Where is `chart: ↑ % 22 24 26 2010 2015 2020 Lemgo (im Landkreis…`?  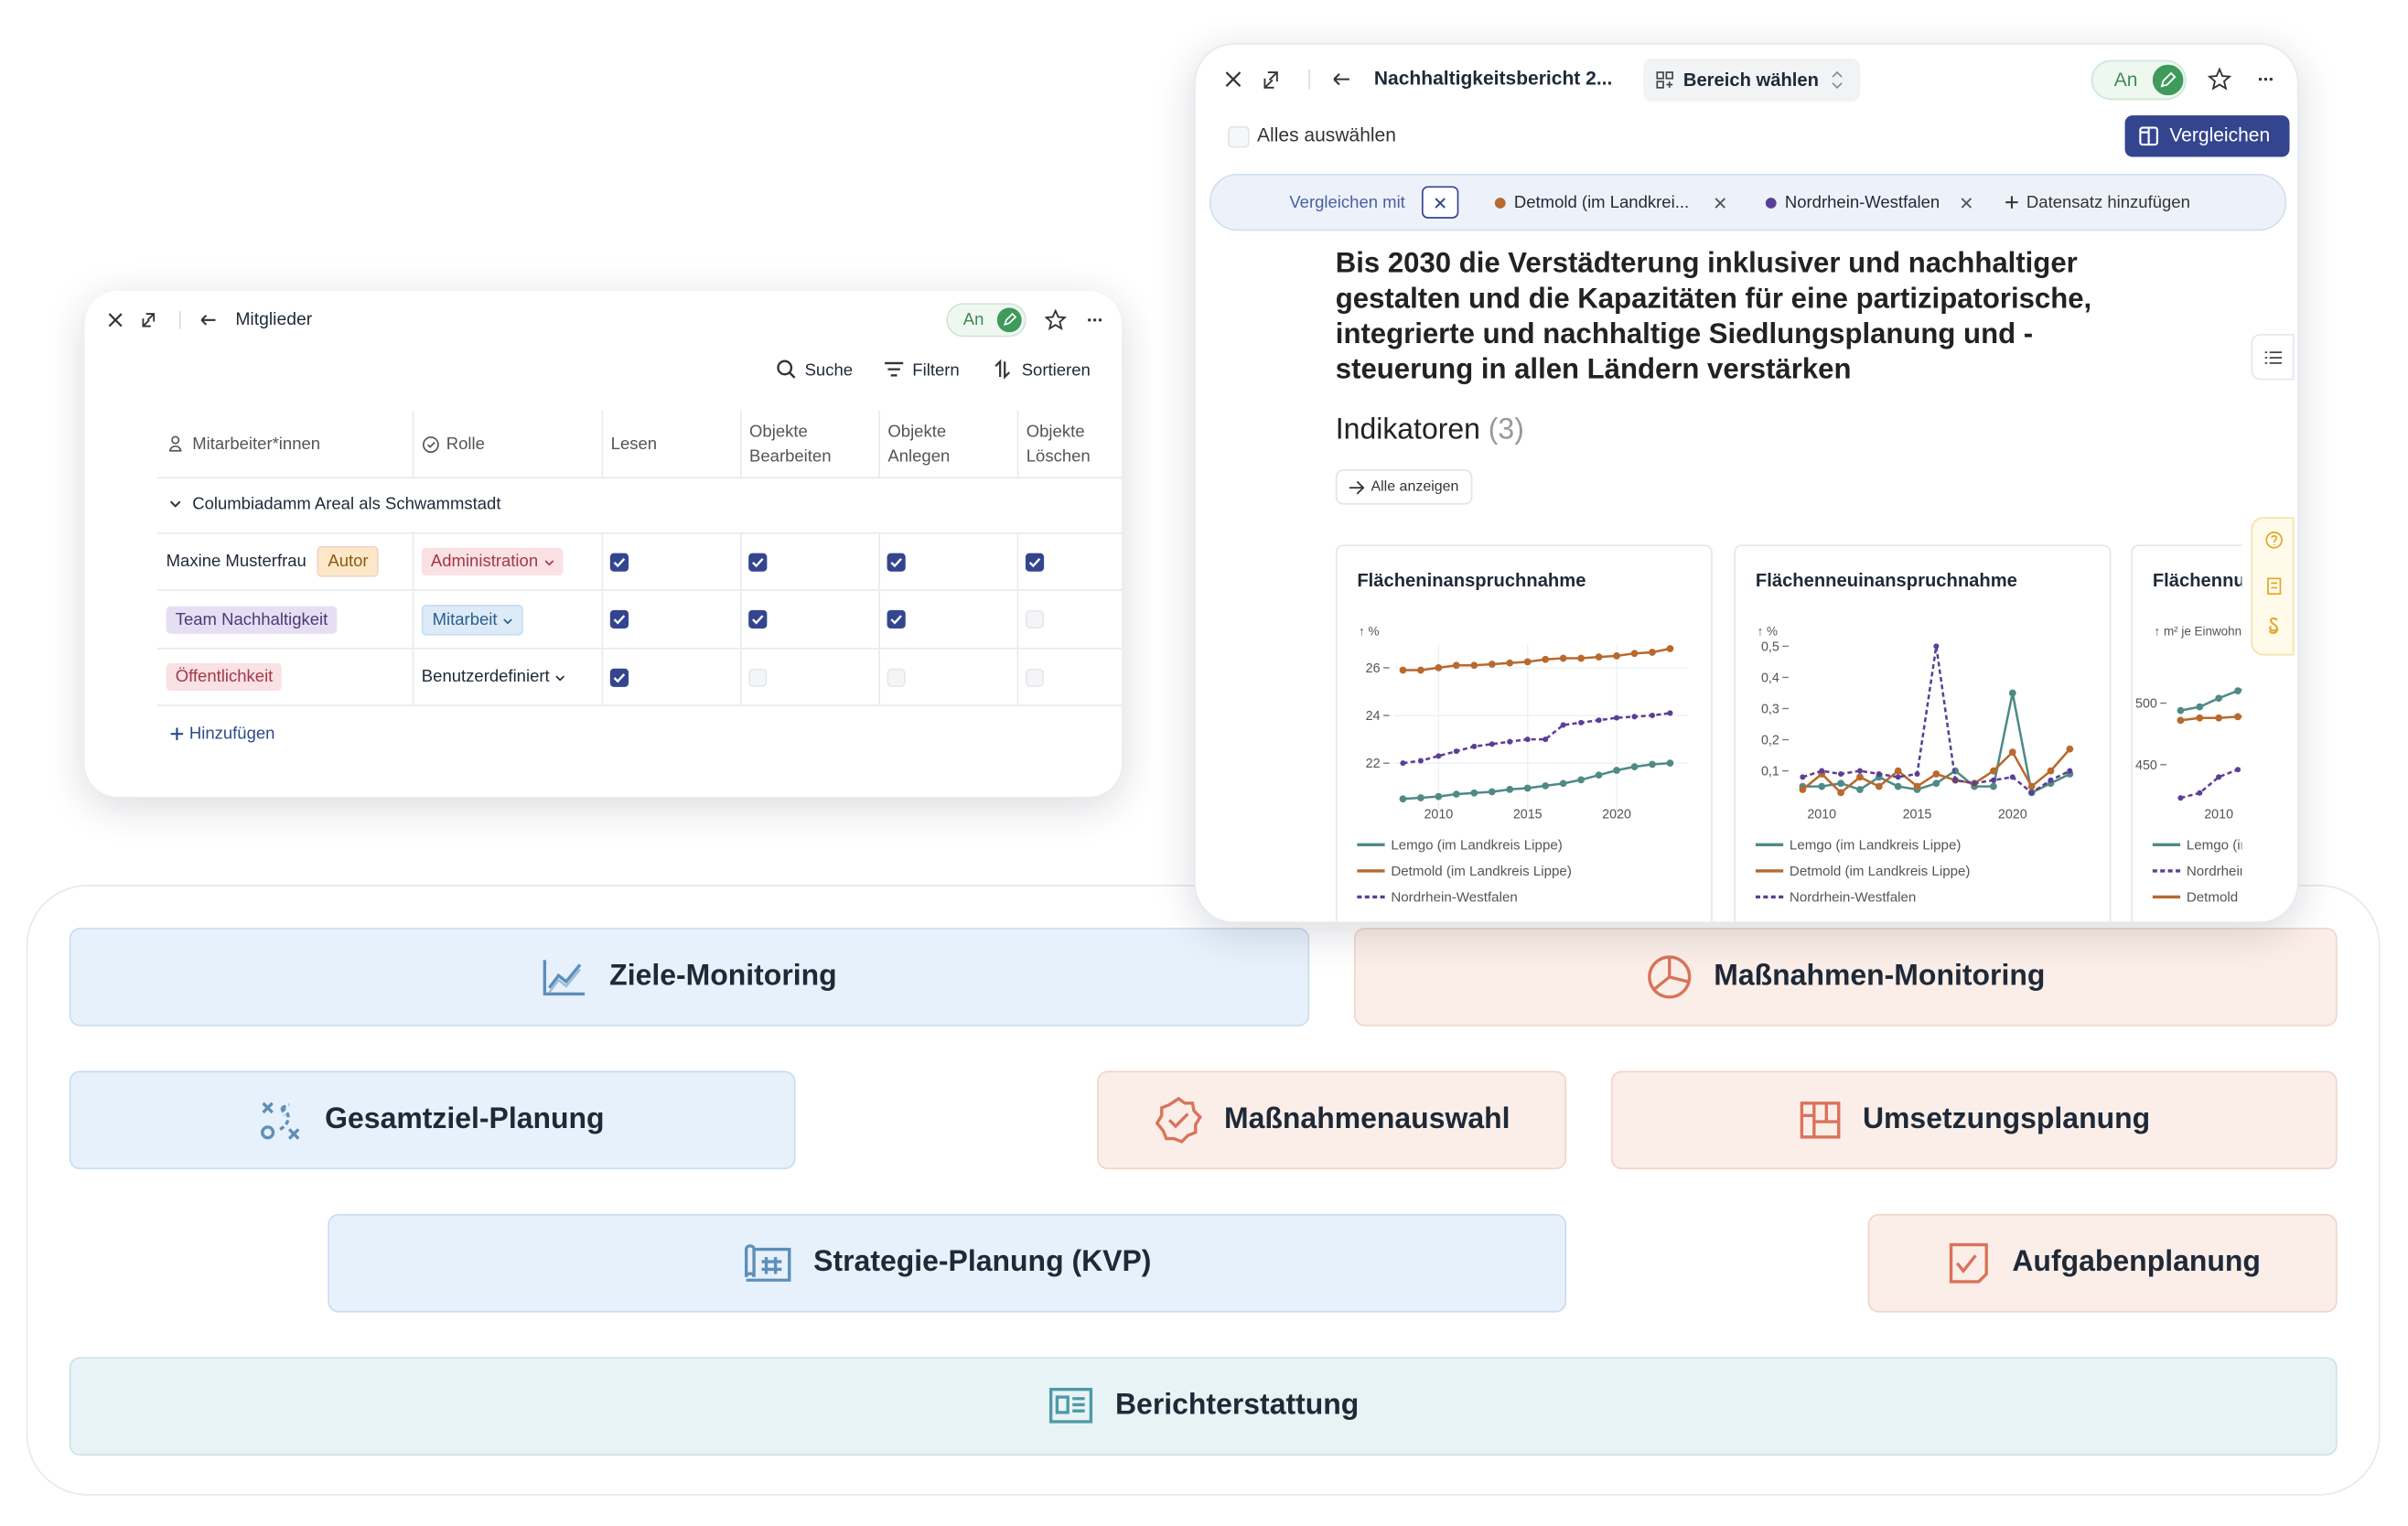 chart: ↑ % 22 24 26 2010 2015 2020 Lemgo (im Landkreis… is located at coordinates (1522, 765).